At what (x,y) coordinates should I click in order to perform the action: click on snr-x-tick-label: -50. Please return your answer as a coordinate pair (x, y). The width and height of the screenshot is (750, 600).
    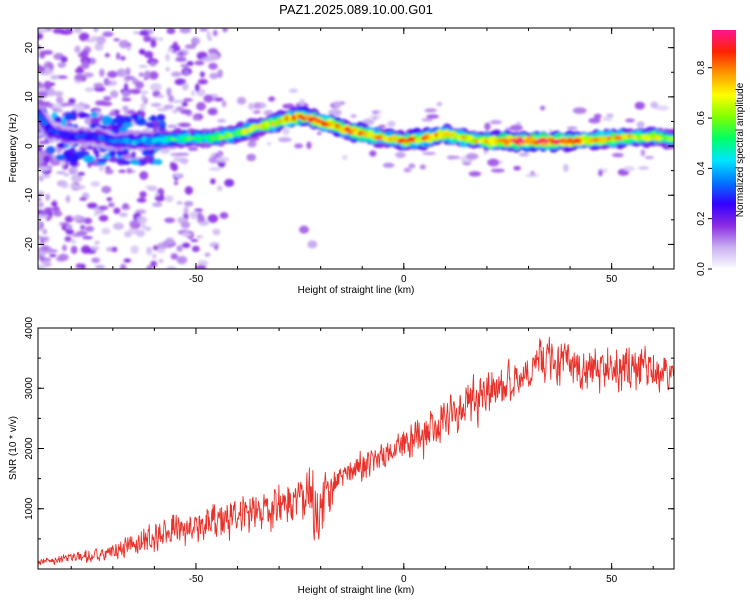
    Looking at the image, I should click on (196, 579).